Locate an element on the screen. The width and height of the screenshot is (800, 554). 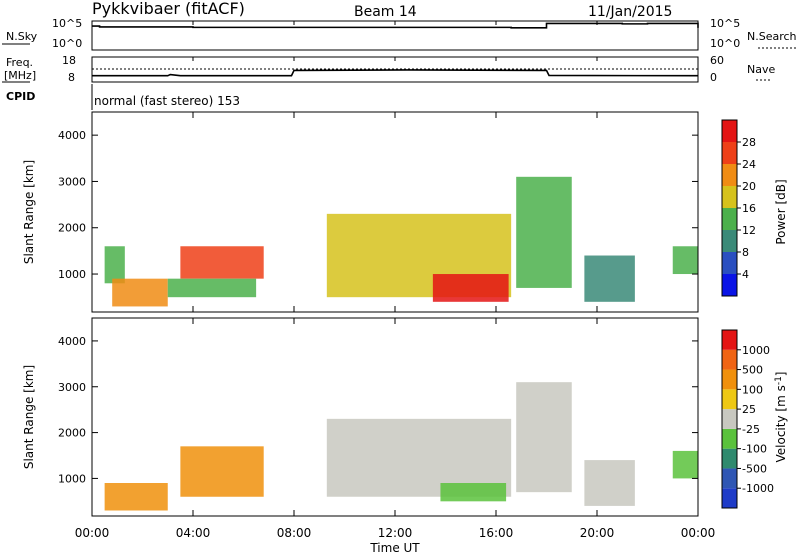
colorbar-tick-label: 16 is located at coordinates (749, 208).